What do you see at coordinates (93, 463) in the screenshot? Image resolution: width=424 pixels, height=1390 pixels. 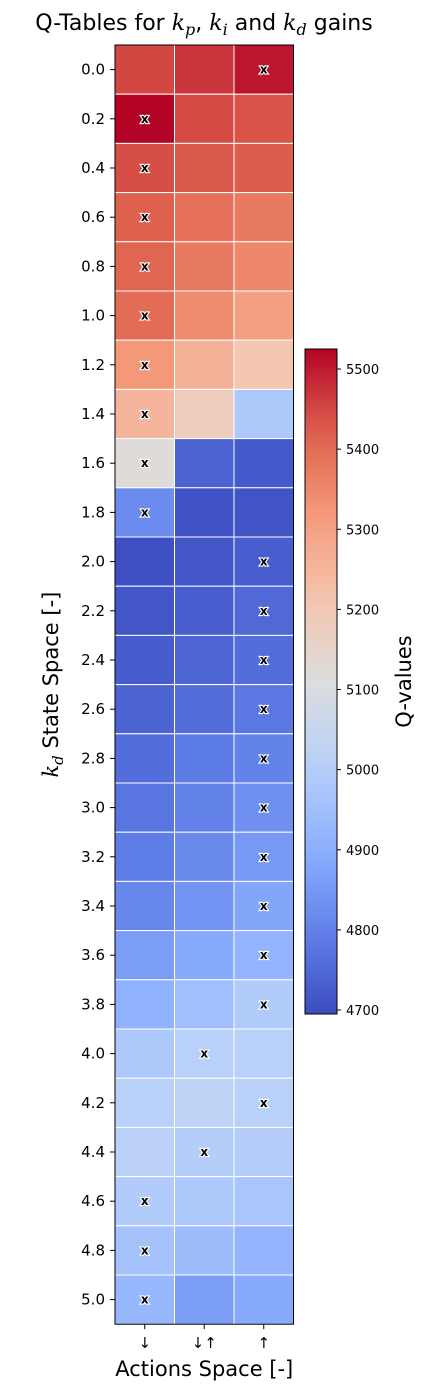 I see `y-tick-label: 1.6` at bounding box center [93, 463].